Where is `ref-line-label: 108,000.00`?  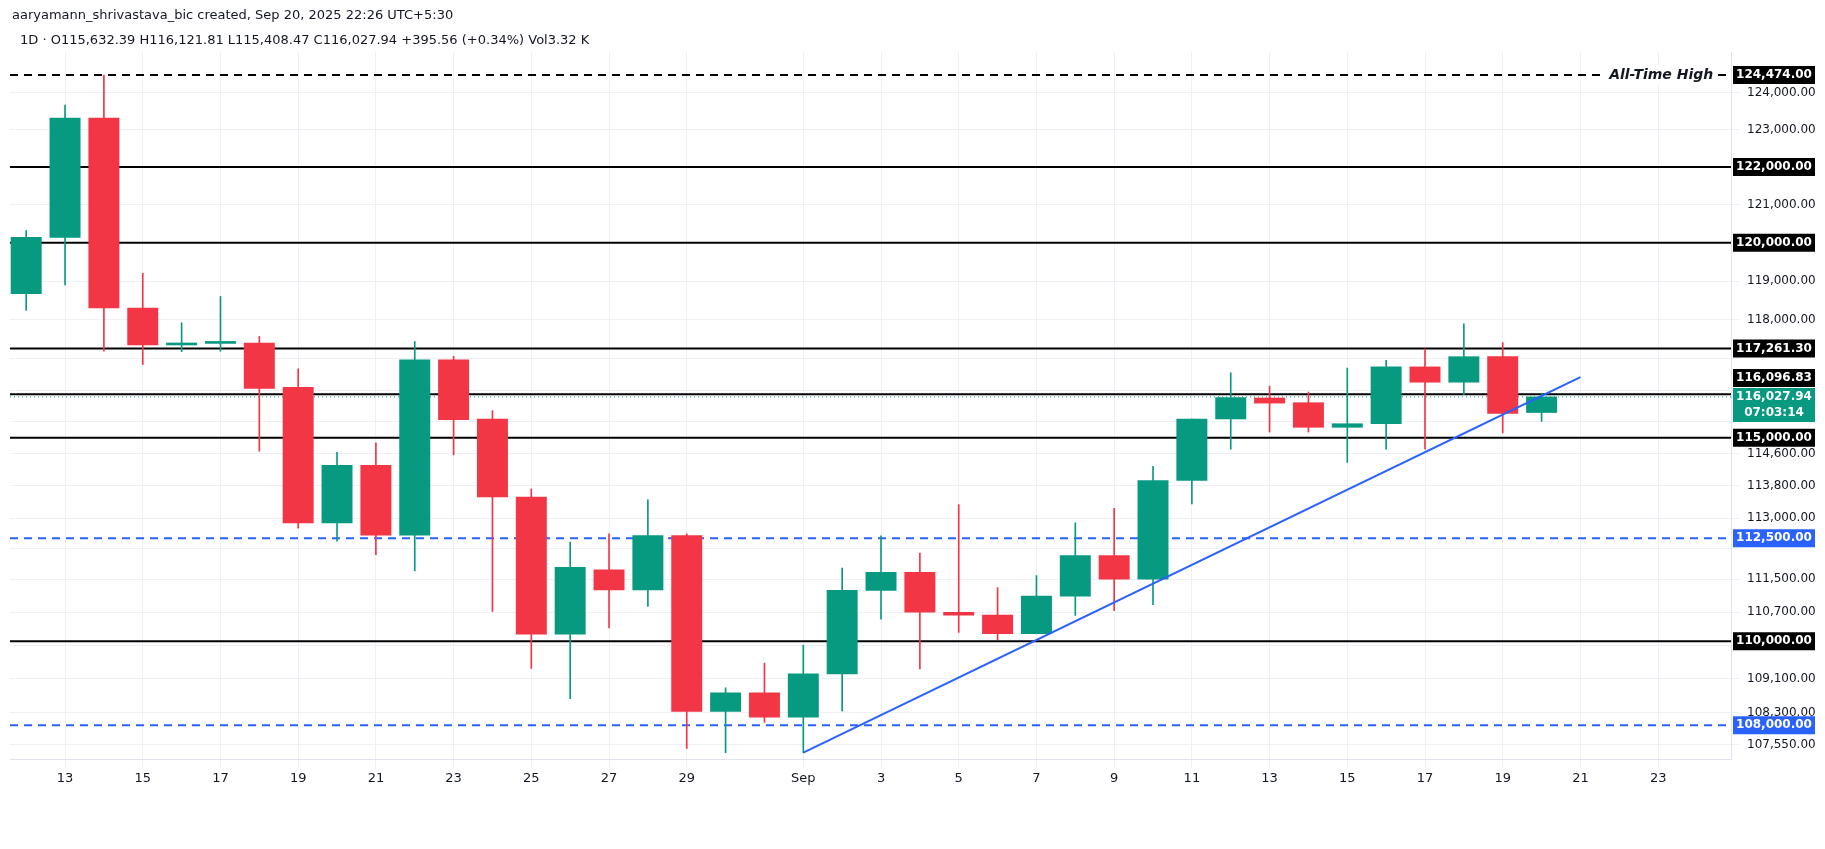 ref-line-label: 108,000.00 is located at coordinates (1774, 724).